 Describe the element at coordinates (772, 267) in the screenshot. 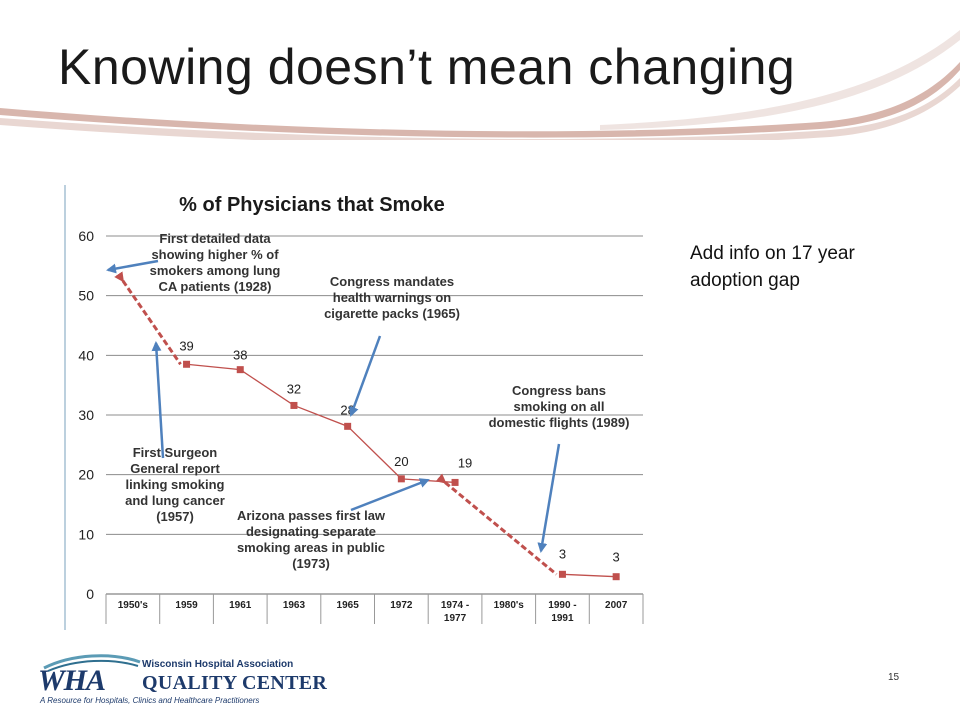

I see `speaker-note: Add info on 17 year adoption gap` at that location.